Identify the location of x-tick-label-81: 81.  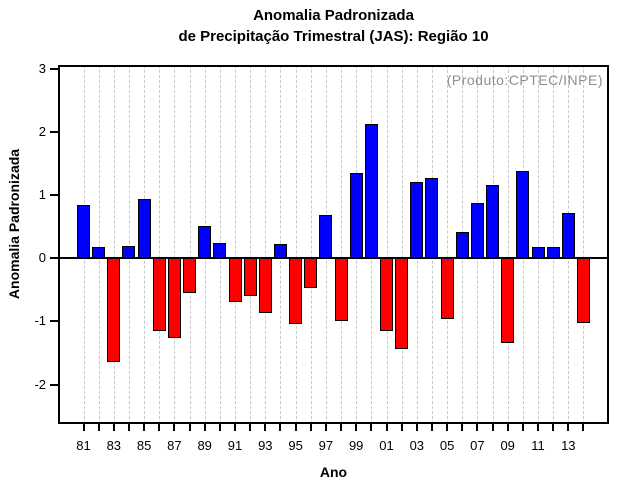
(83, 445).